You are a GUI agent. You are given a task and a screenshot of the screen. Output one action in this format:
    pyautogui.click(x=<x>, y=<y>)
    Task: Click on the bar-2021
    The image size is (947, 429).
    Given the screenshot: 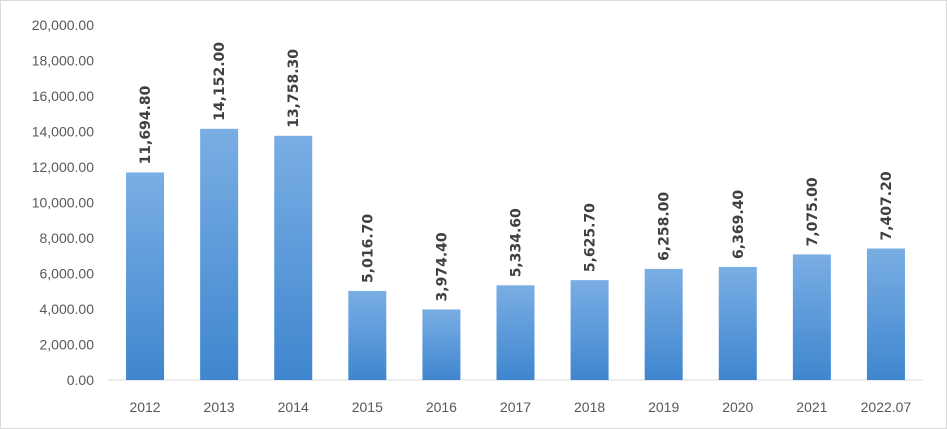 What is the action you would take?
    pyautogui.click(x=811, y=317)
    